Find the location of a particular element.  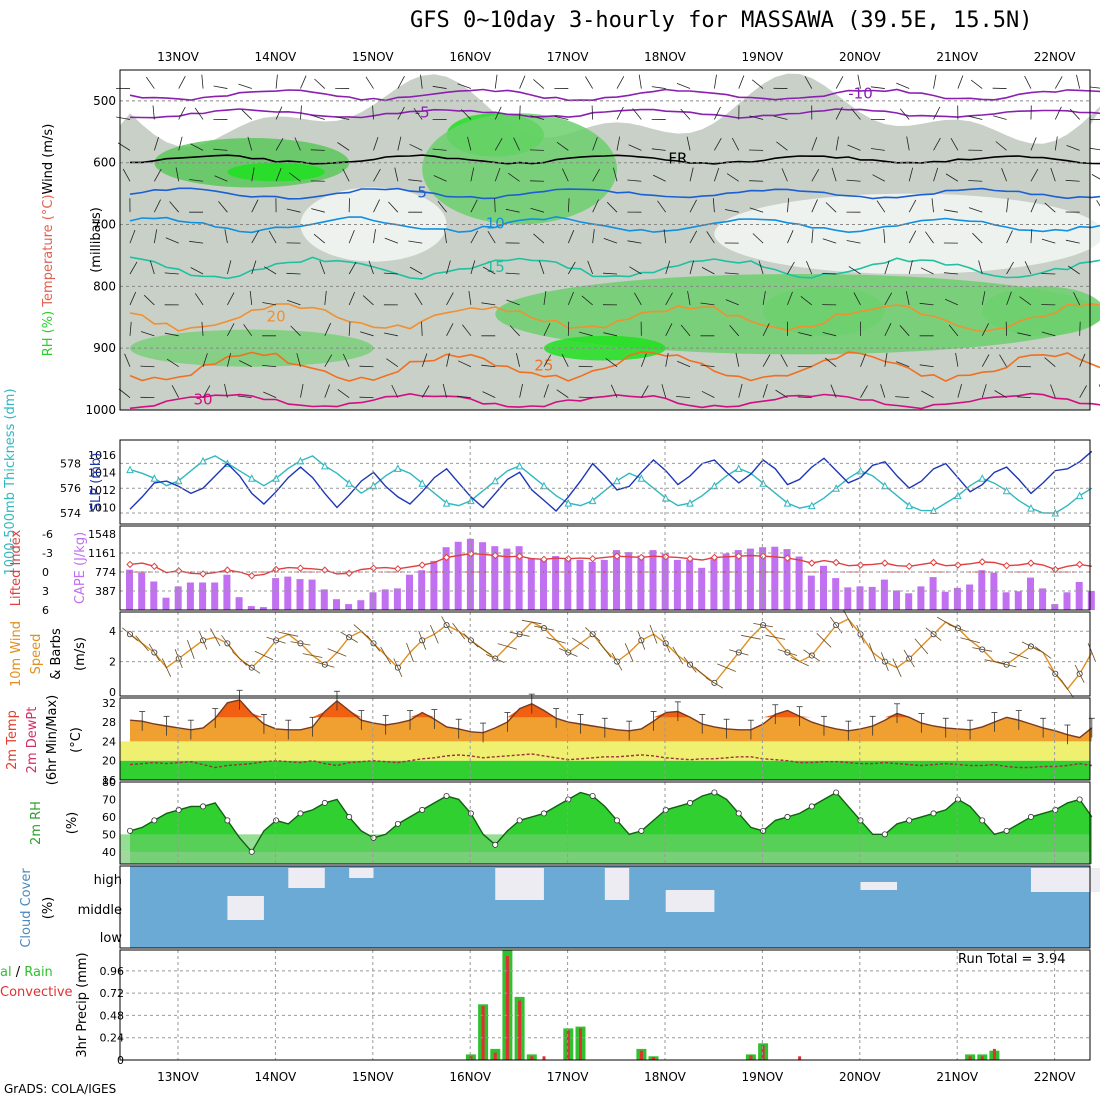

rh-band-low is located at coordinates (605, 857).